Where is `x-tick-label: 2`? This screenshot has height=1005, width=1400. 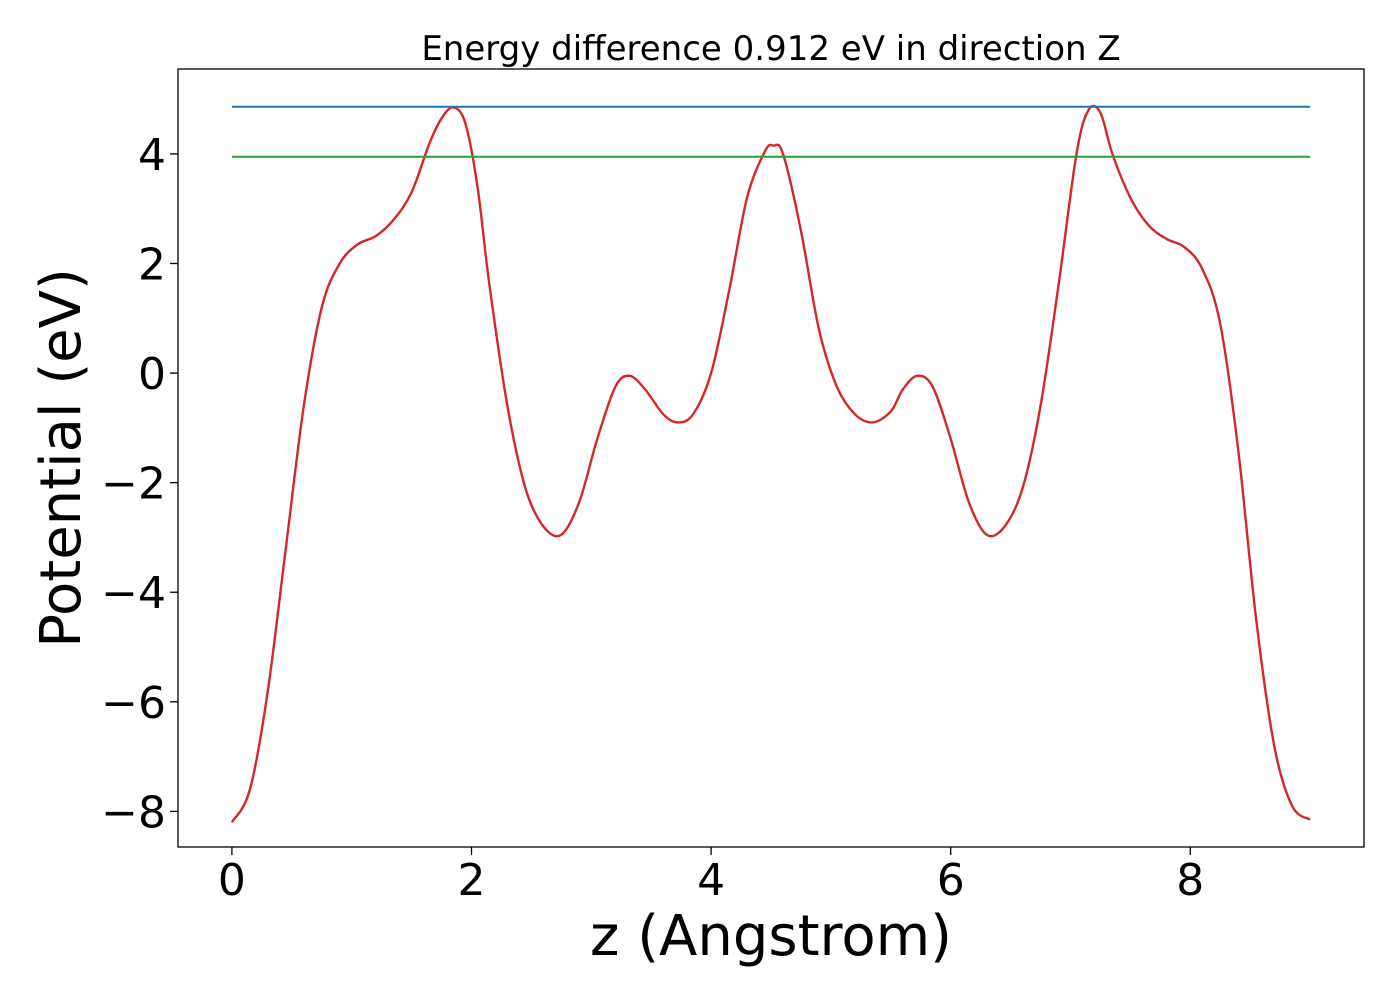 x-tick-label: 2 is located at coordinates (472, 880).